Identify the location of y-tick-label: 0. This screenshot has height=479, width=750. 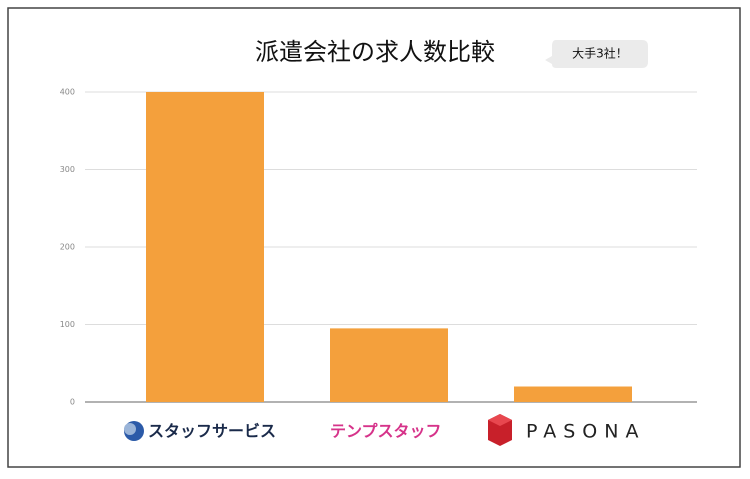
(72, 402).